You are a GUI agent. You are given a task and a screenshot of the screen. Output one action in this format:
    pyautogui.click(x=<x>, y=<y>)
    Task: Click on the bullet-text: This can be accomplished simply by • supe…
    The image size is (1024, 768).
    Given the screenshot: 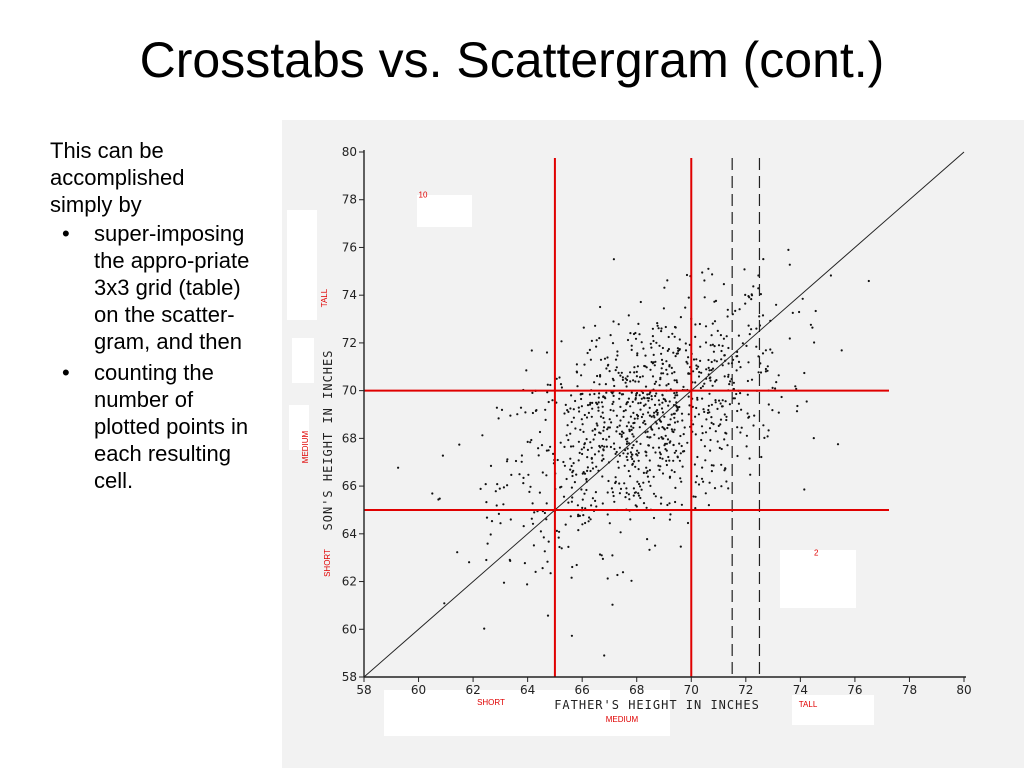 What is the action you would take?
    pyautogui.click(x=150, y=317)
    